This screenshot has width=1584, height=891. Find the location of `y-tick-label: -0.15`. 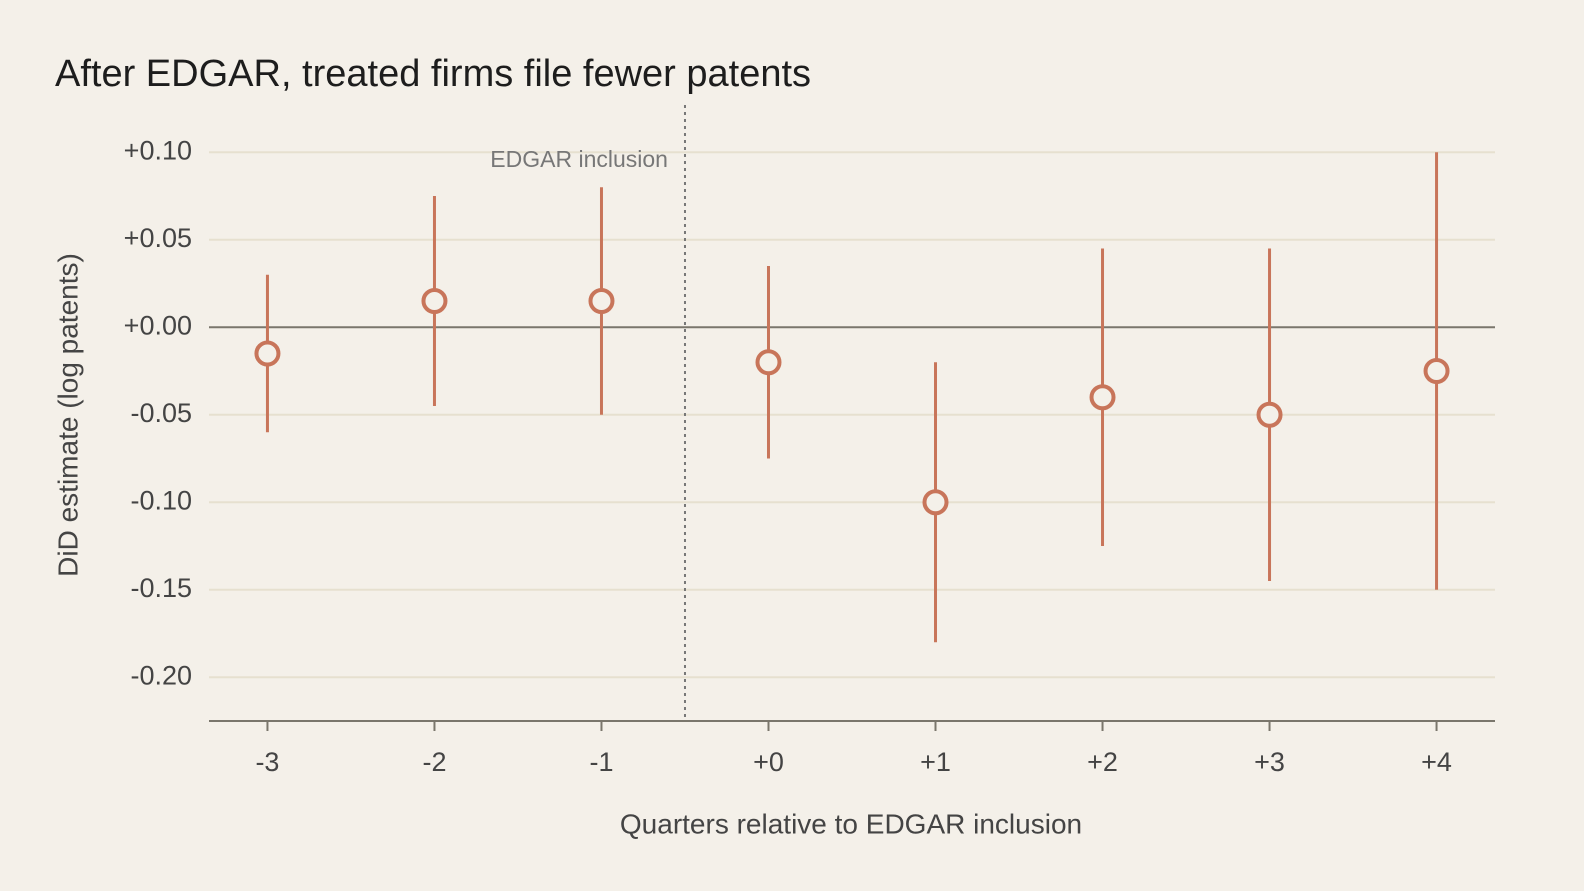

y-tick-label: -0.15 is located at coordinates (161, 588).